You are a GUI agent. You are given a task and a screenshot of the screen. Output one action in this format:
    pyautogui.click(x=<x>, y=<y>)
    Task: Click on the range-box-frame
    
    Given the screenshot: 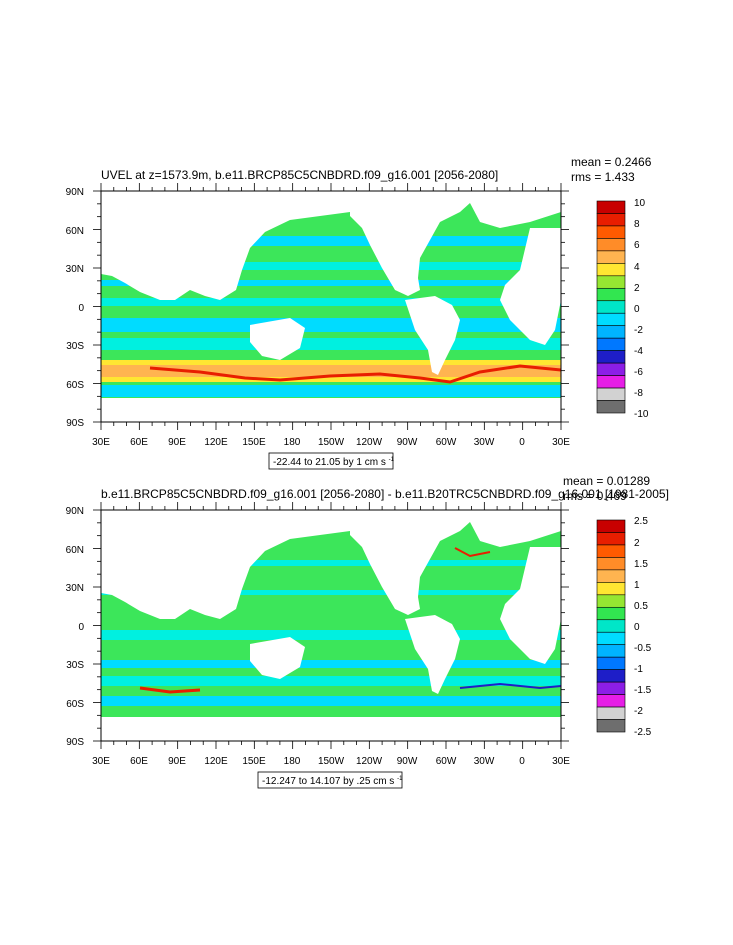 What is the action you would take?
    pyautogui.click(x=331, y=461)
    